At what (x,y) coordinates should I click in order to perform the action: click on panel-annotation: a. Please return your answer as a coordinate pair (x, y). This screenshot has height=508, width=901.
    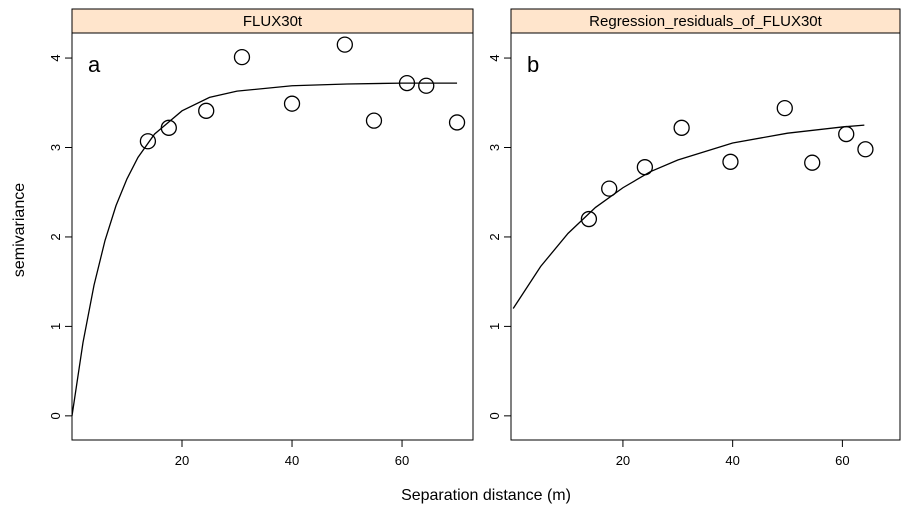
    Looking at the image, I should click on (94, 64).